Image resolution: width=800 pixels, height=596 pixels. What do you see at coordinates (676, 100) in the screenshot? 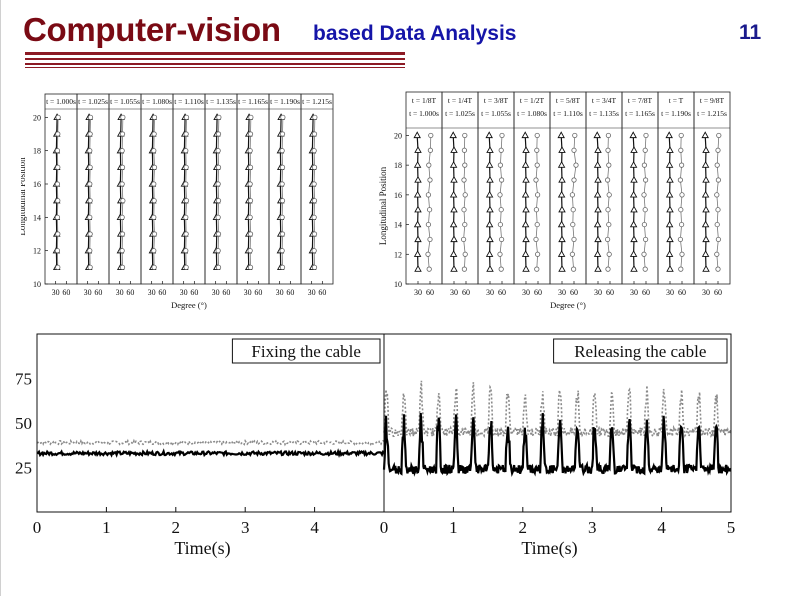
I see `subplot-label: t = T` at bounding box center [676, 100].